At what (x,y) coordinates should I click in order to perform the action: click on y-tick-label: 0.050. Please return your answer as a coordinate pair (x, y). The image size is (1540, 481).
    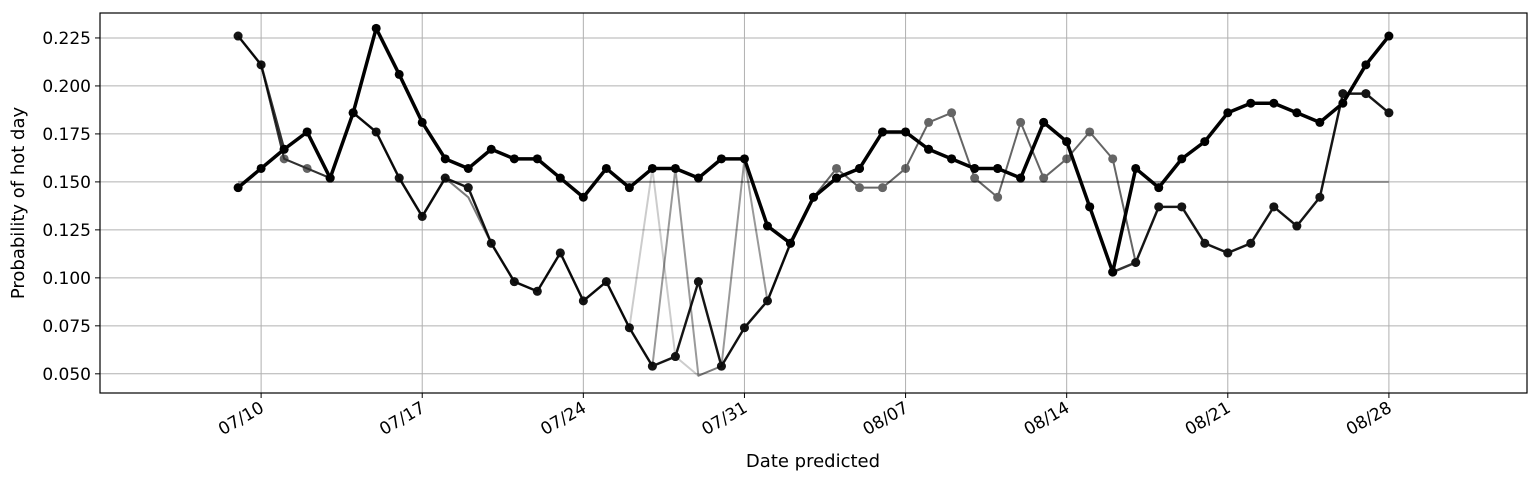
    Looking at the image, I should click on (66, 375).